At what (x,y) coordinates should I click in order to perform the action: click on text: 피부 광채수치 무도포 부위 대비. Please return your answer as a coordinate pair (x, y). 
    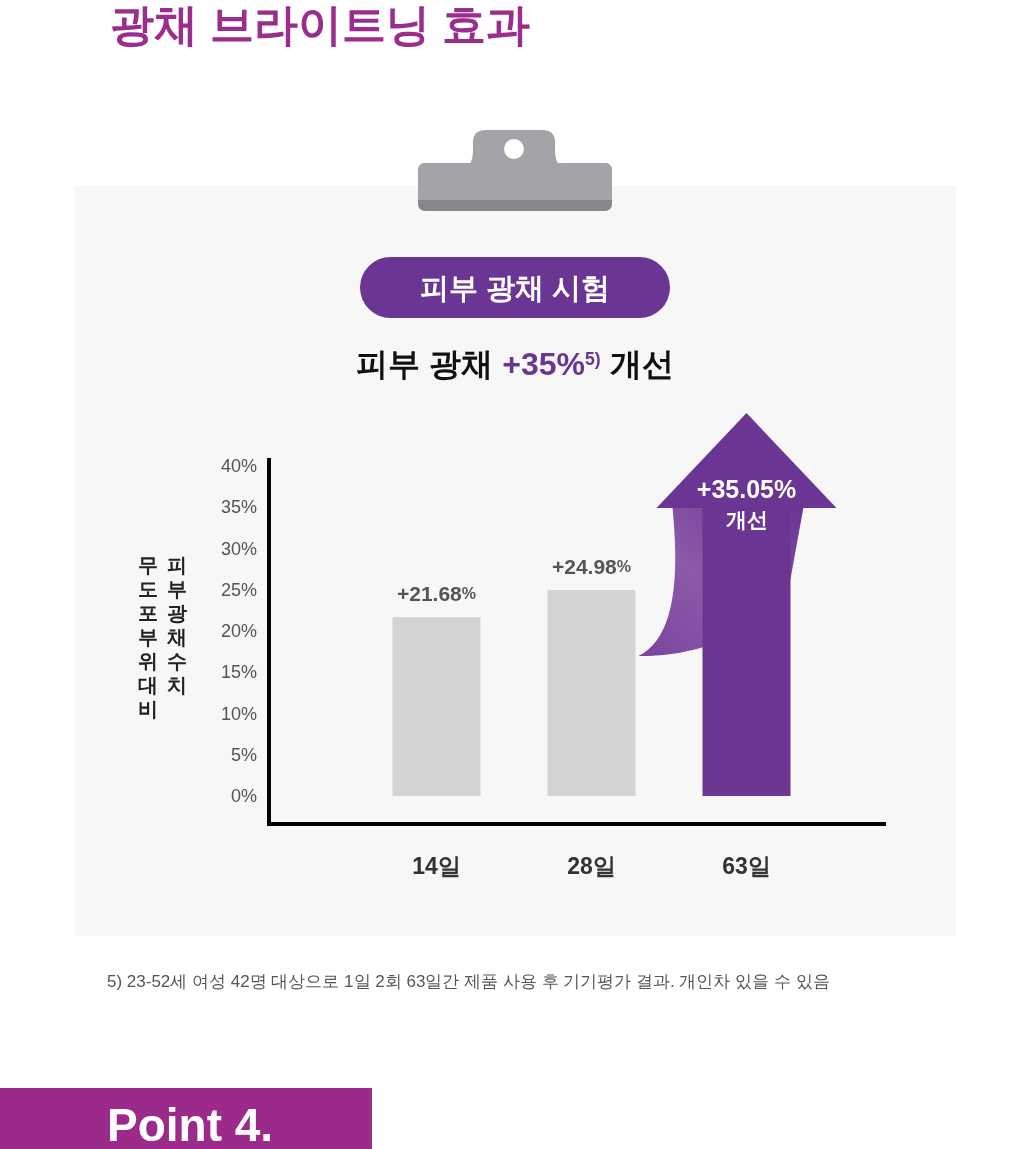
    Looking at the image, I should click on (162, 637).